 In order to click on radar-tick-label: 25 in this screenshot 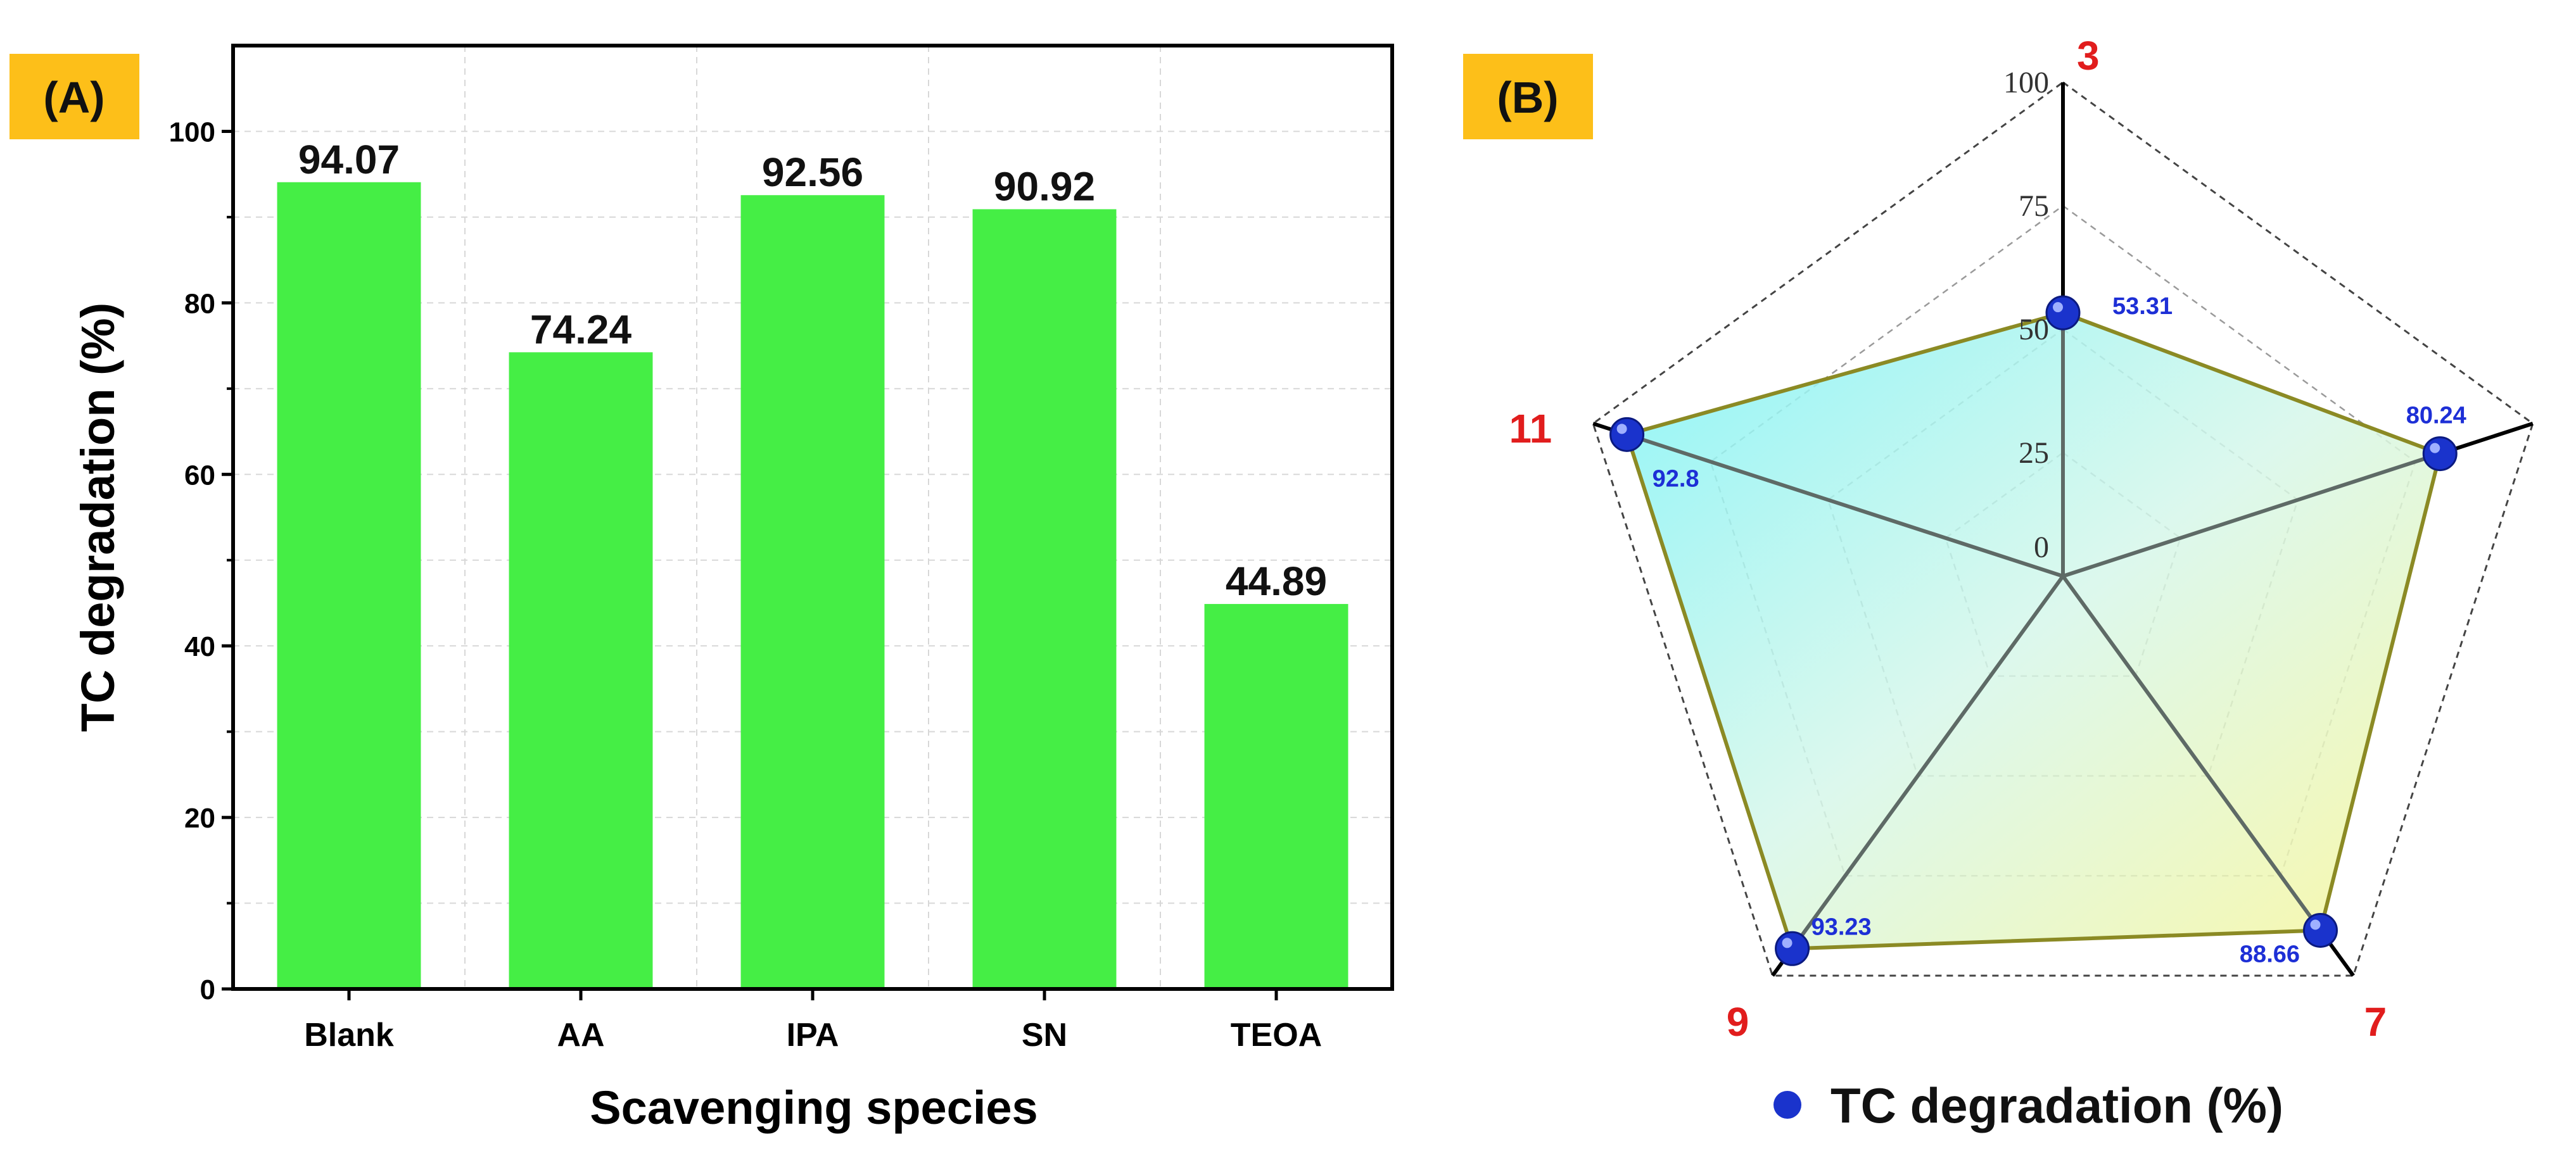, I will do `click(2034, 453)`.